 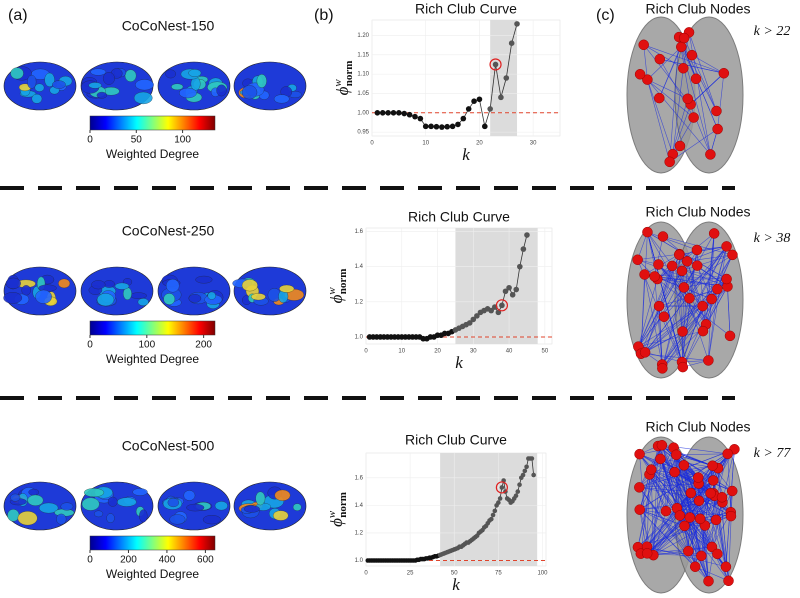 I want to click on panel-label: (c), so click(x=605, y=15).